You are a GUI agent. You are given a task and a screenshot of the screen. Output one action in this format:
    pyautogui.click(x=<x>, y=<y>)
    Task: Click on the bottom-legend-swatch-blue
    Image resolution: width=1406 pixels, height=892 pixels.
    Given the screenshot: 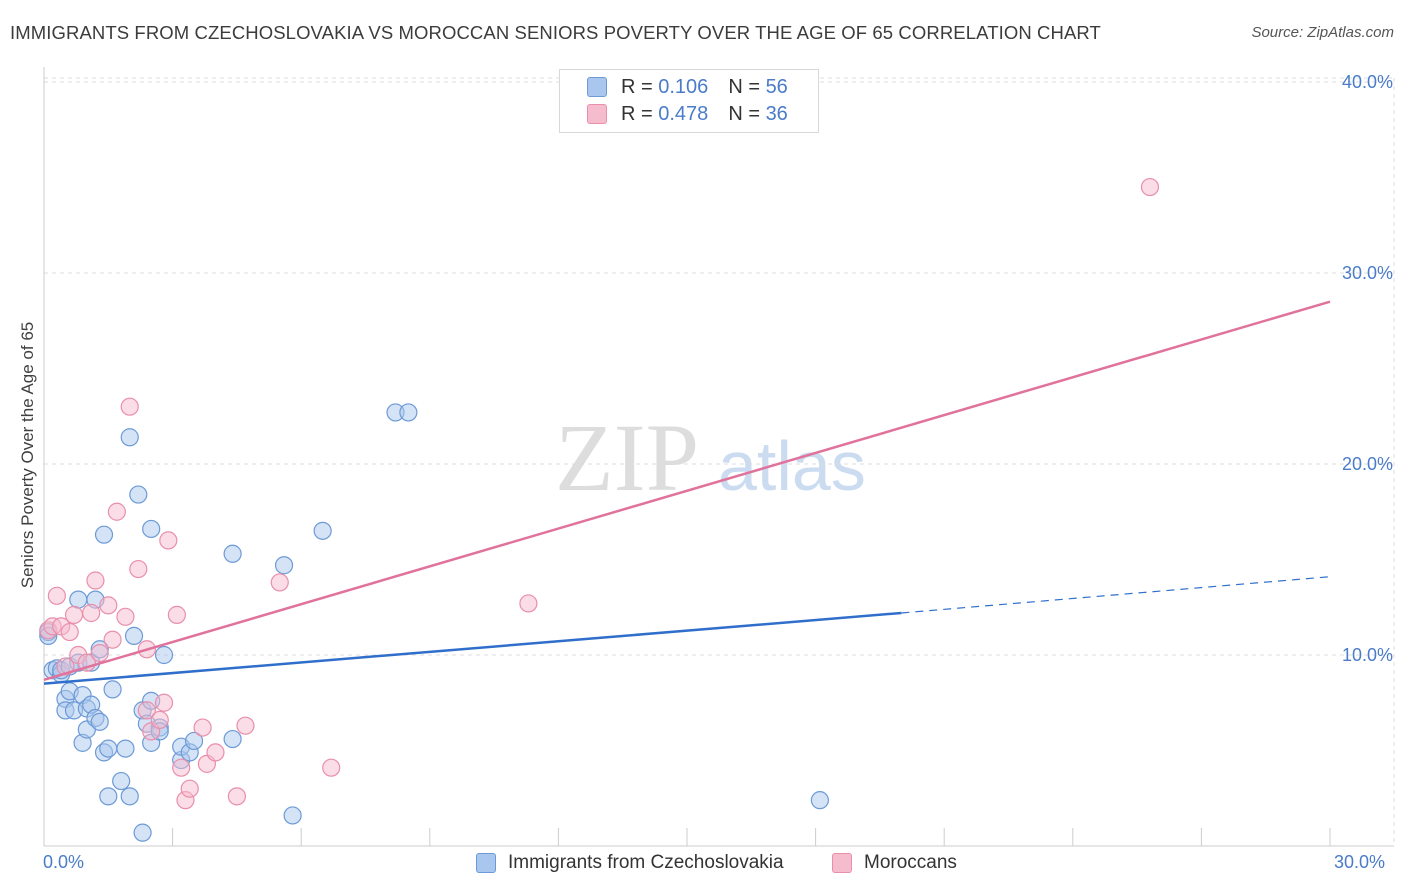 What is the action you would take?
    pyautogui.click(x=486, y=863)
    